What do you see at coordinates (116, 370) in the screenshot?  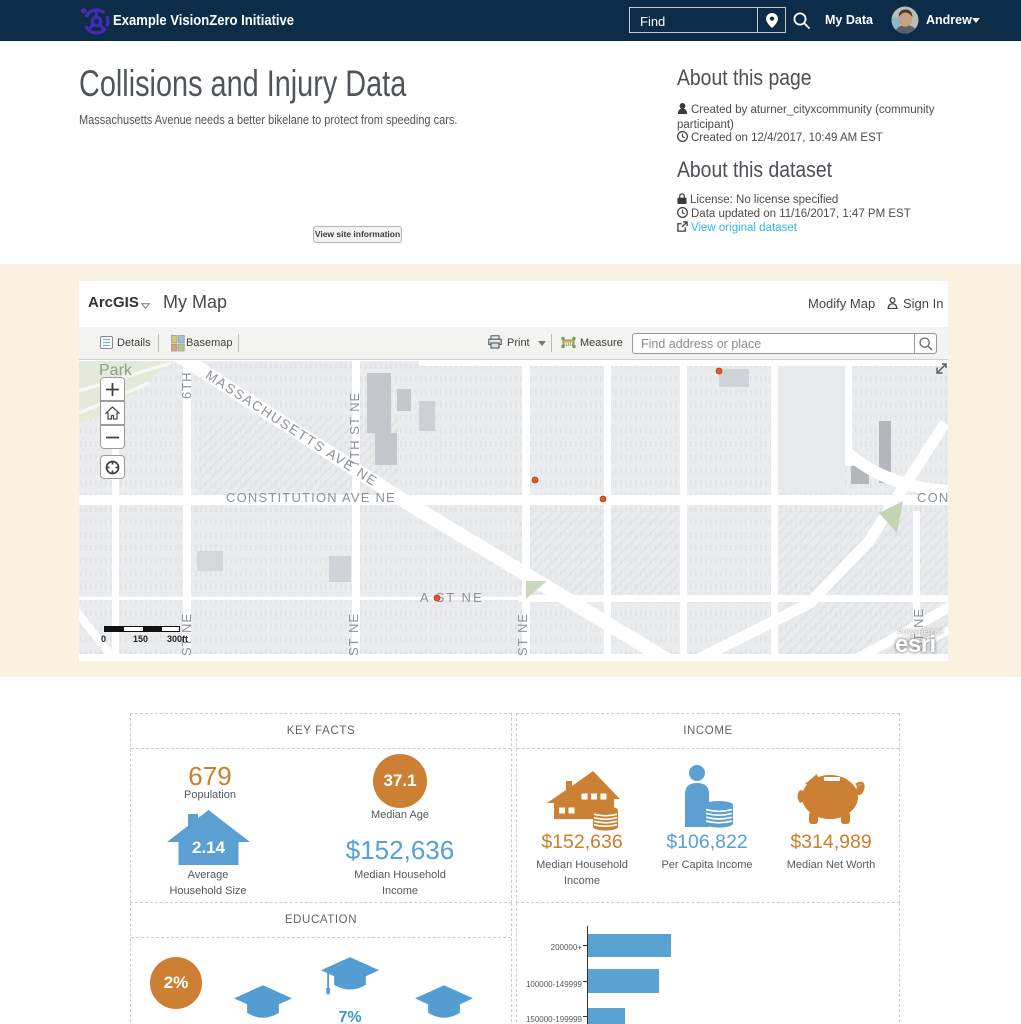 I see `svg-text: Park` at bounding box center [116, 370].